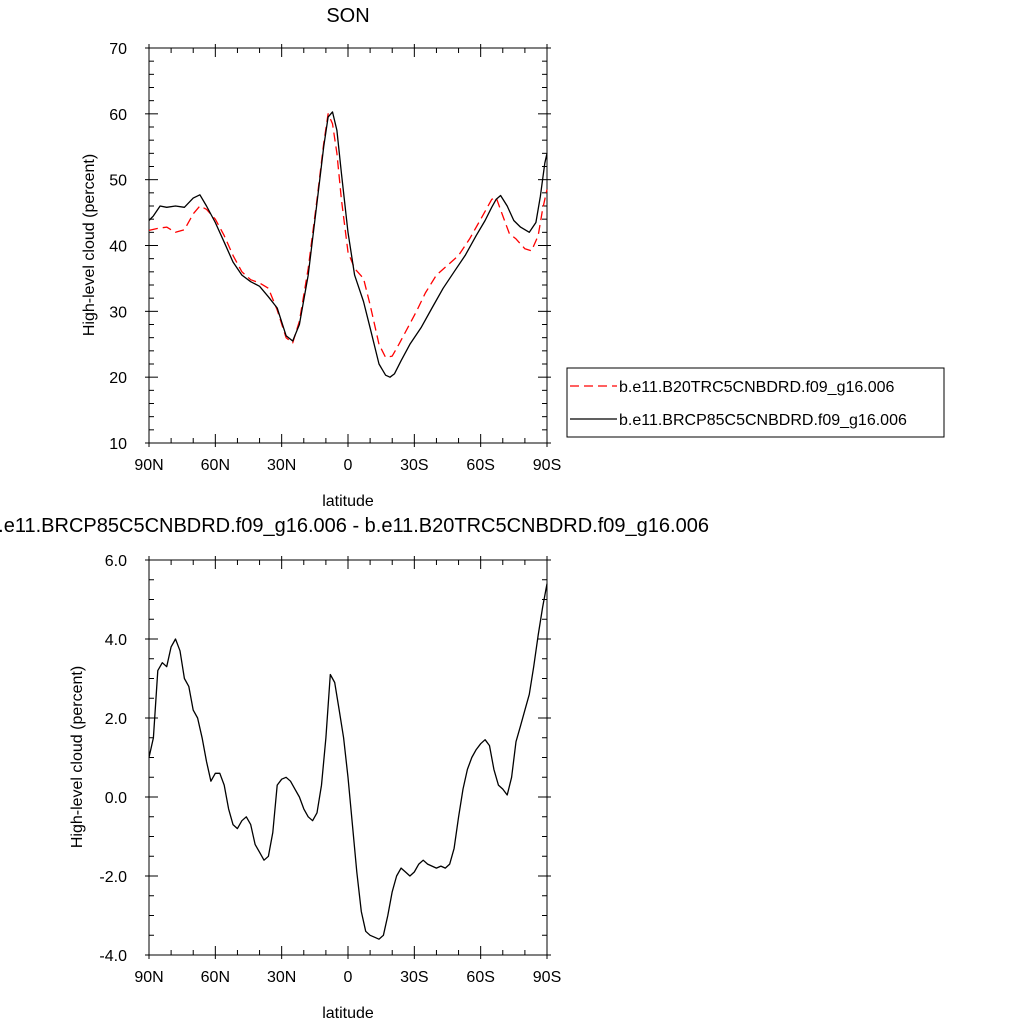 The image size is (1024, 1029). I want to click on x-axis-label-top: latitude, so click(348, 501).